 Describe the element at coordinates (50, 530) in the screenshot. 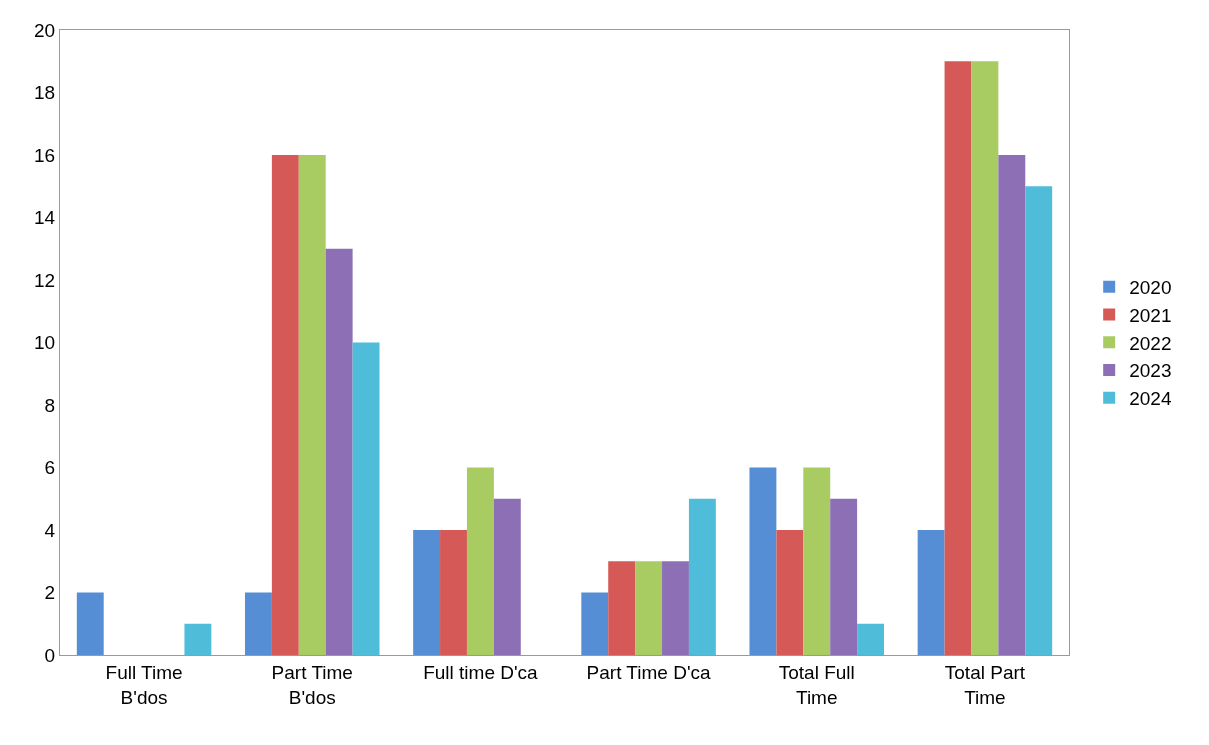

I see `y-tick-label: 4` at that location.